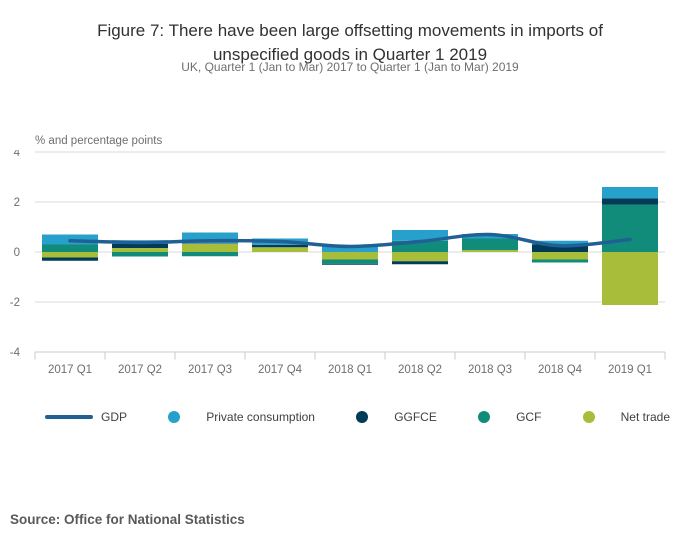 The image size is (700, 549). I want to click on source-text: Source: Office for National Statistics, so click(127, 519).